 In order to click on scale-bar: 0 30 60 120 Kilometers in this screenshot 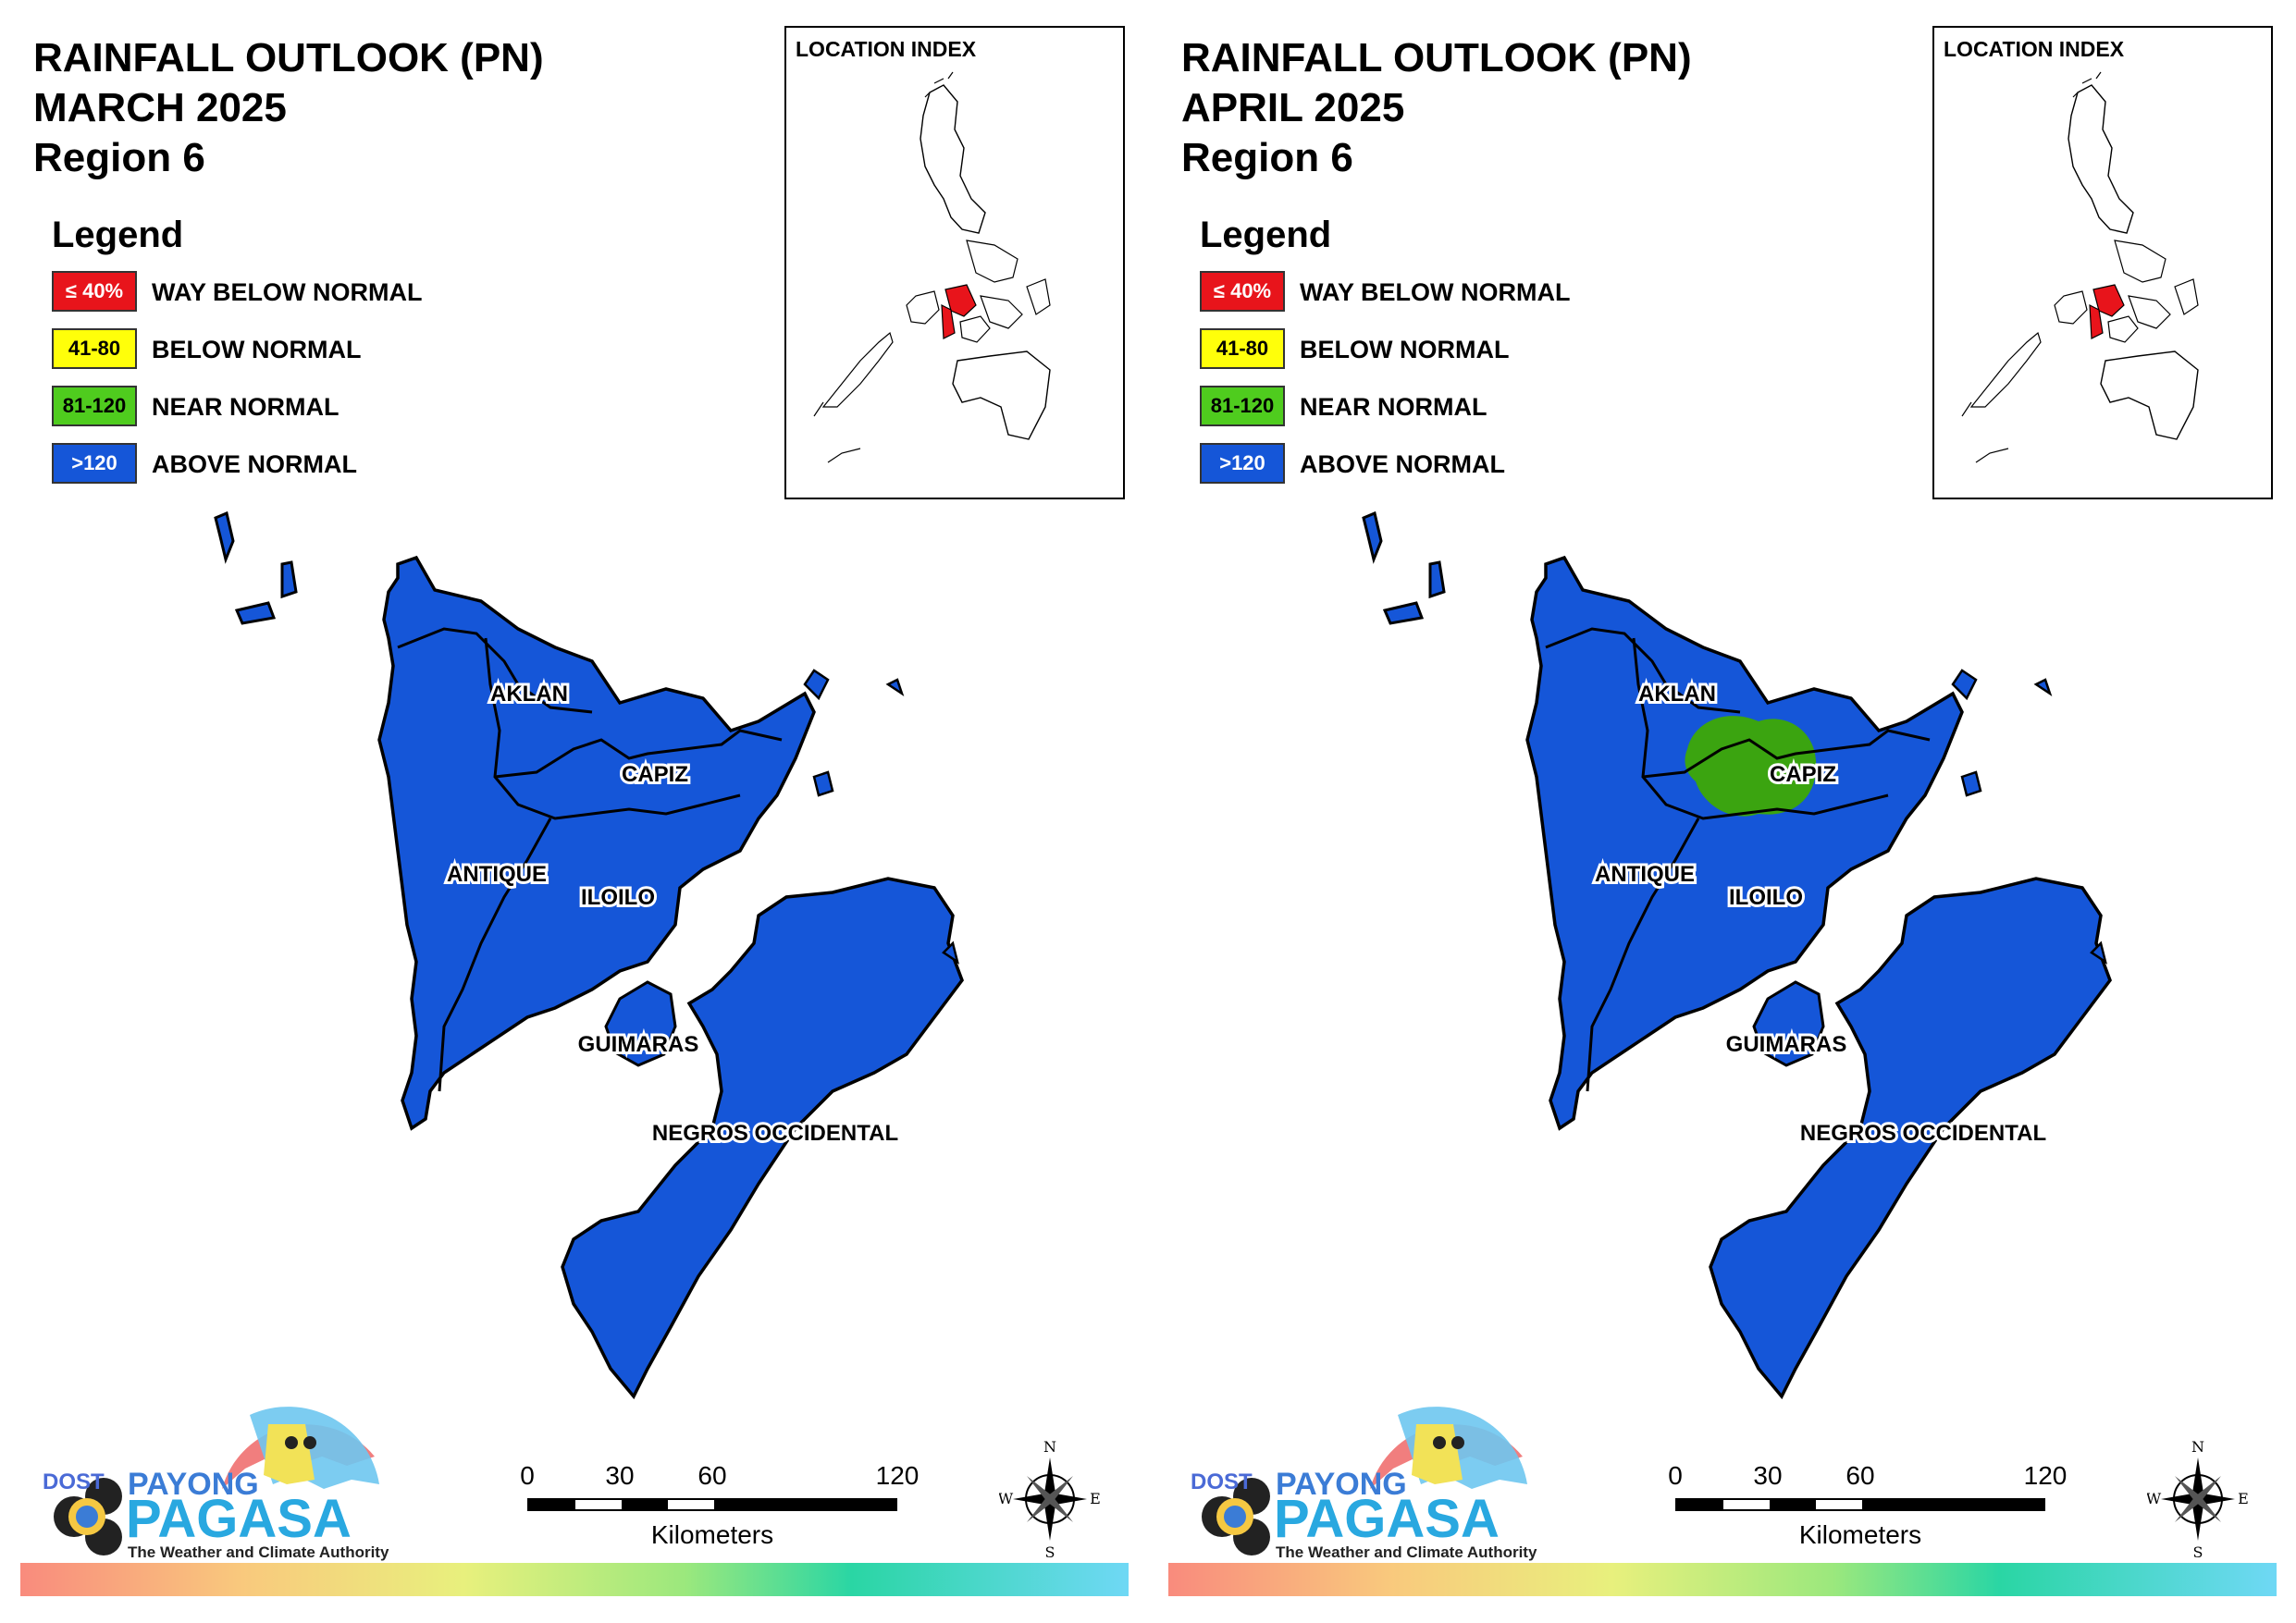, I will do `click(719, 1505)`.